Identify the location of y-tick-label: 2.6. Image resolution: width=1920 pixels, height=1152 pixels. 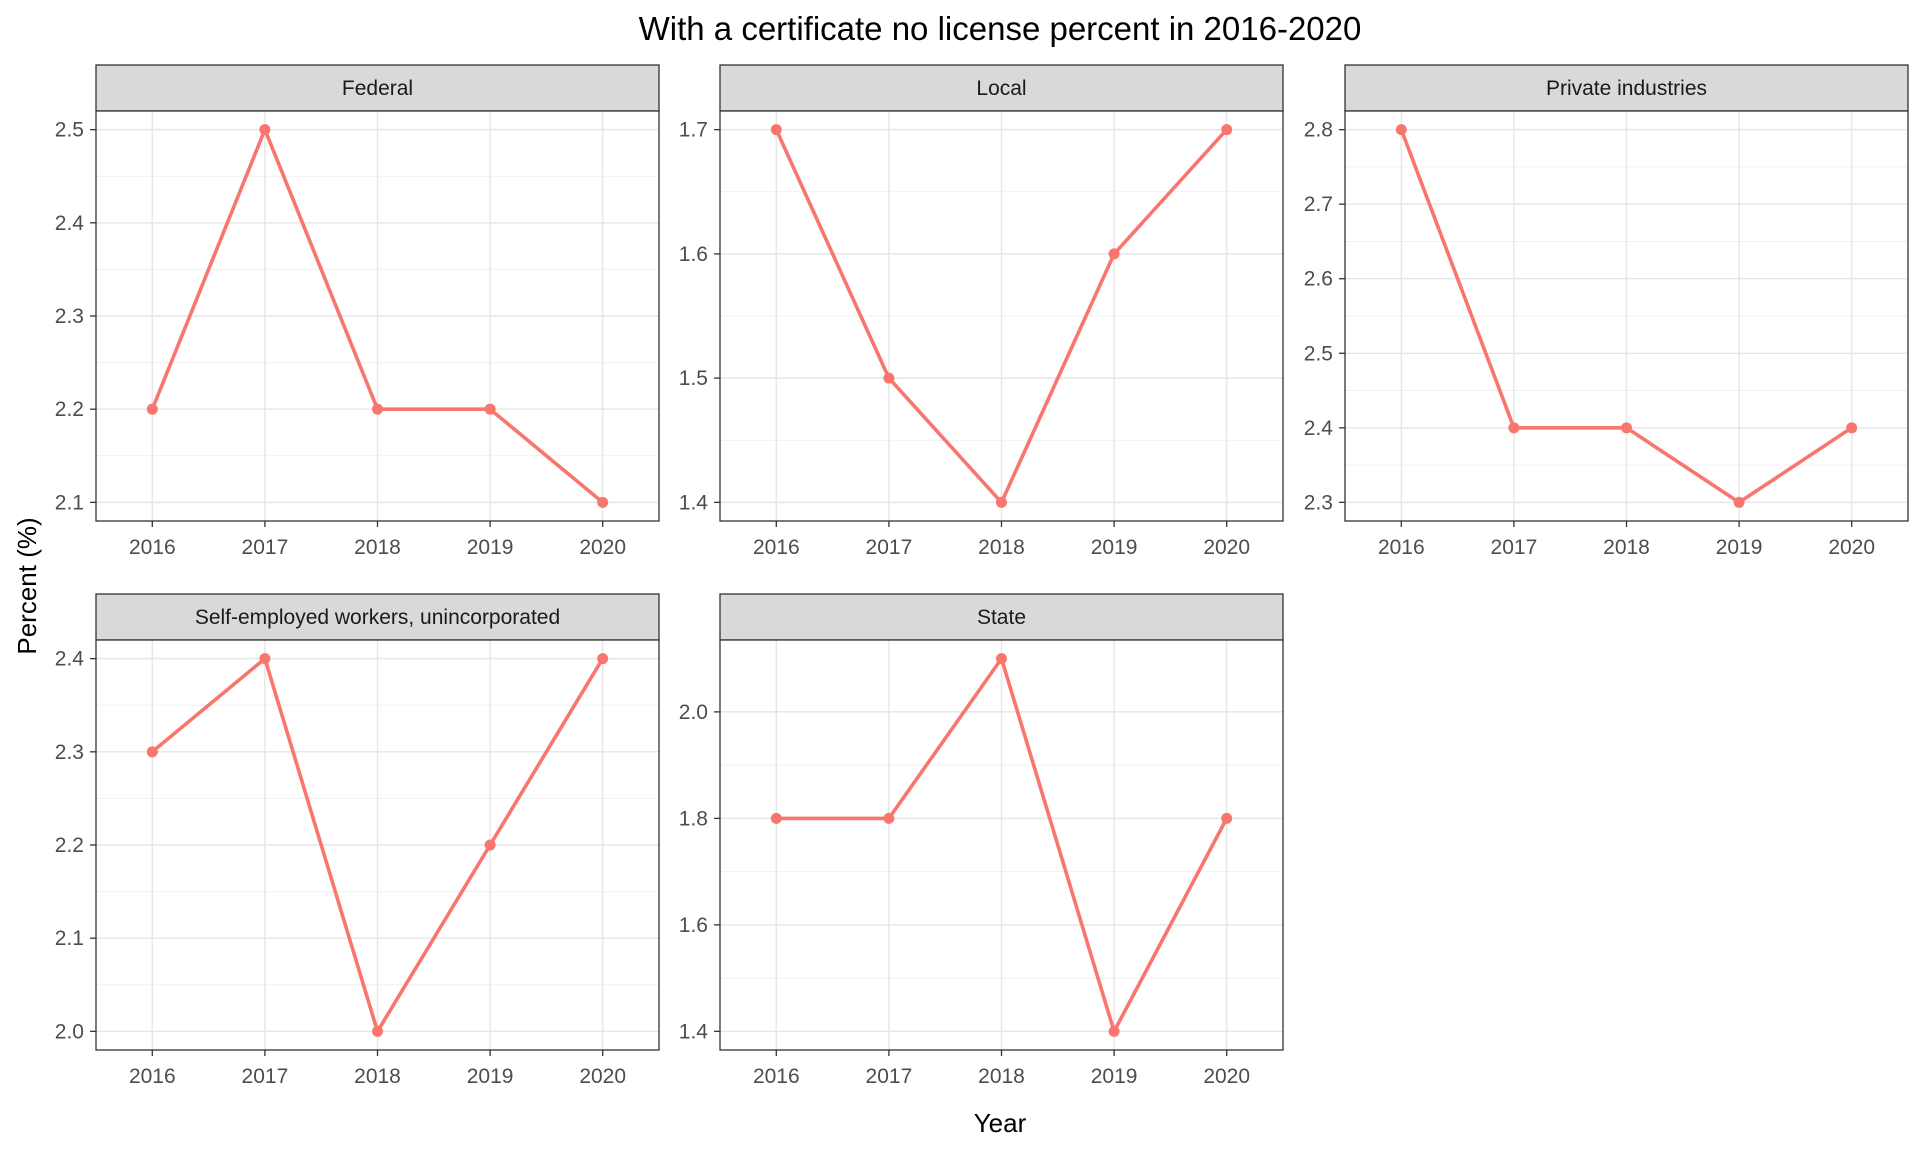
(1318, 279).